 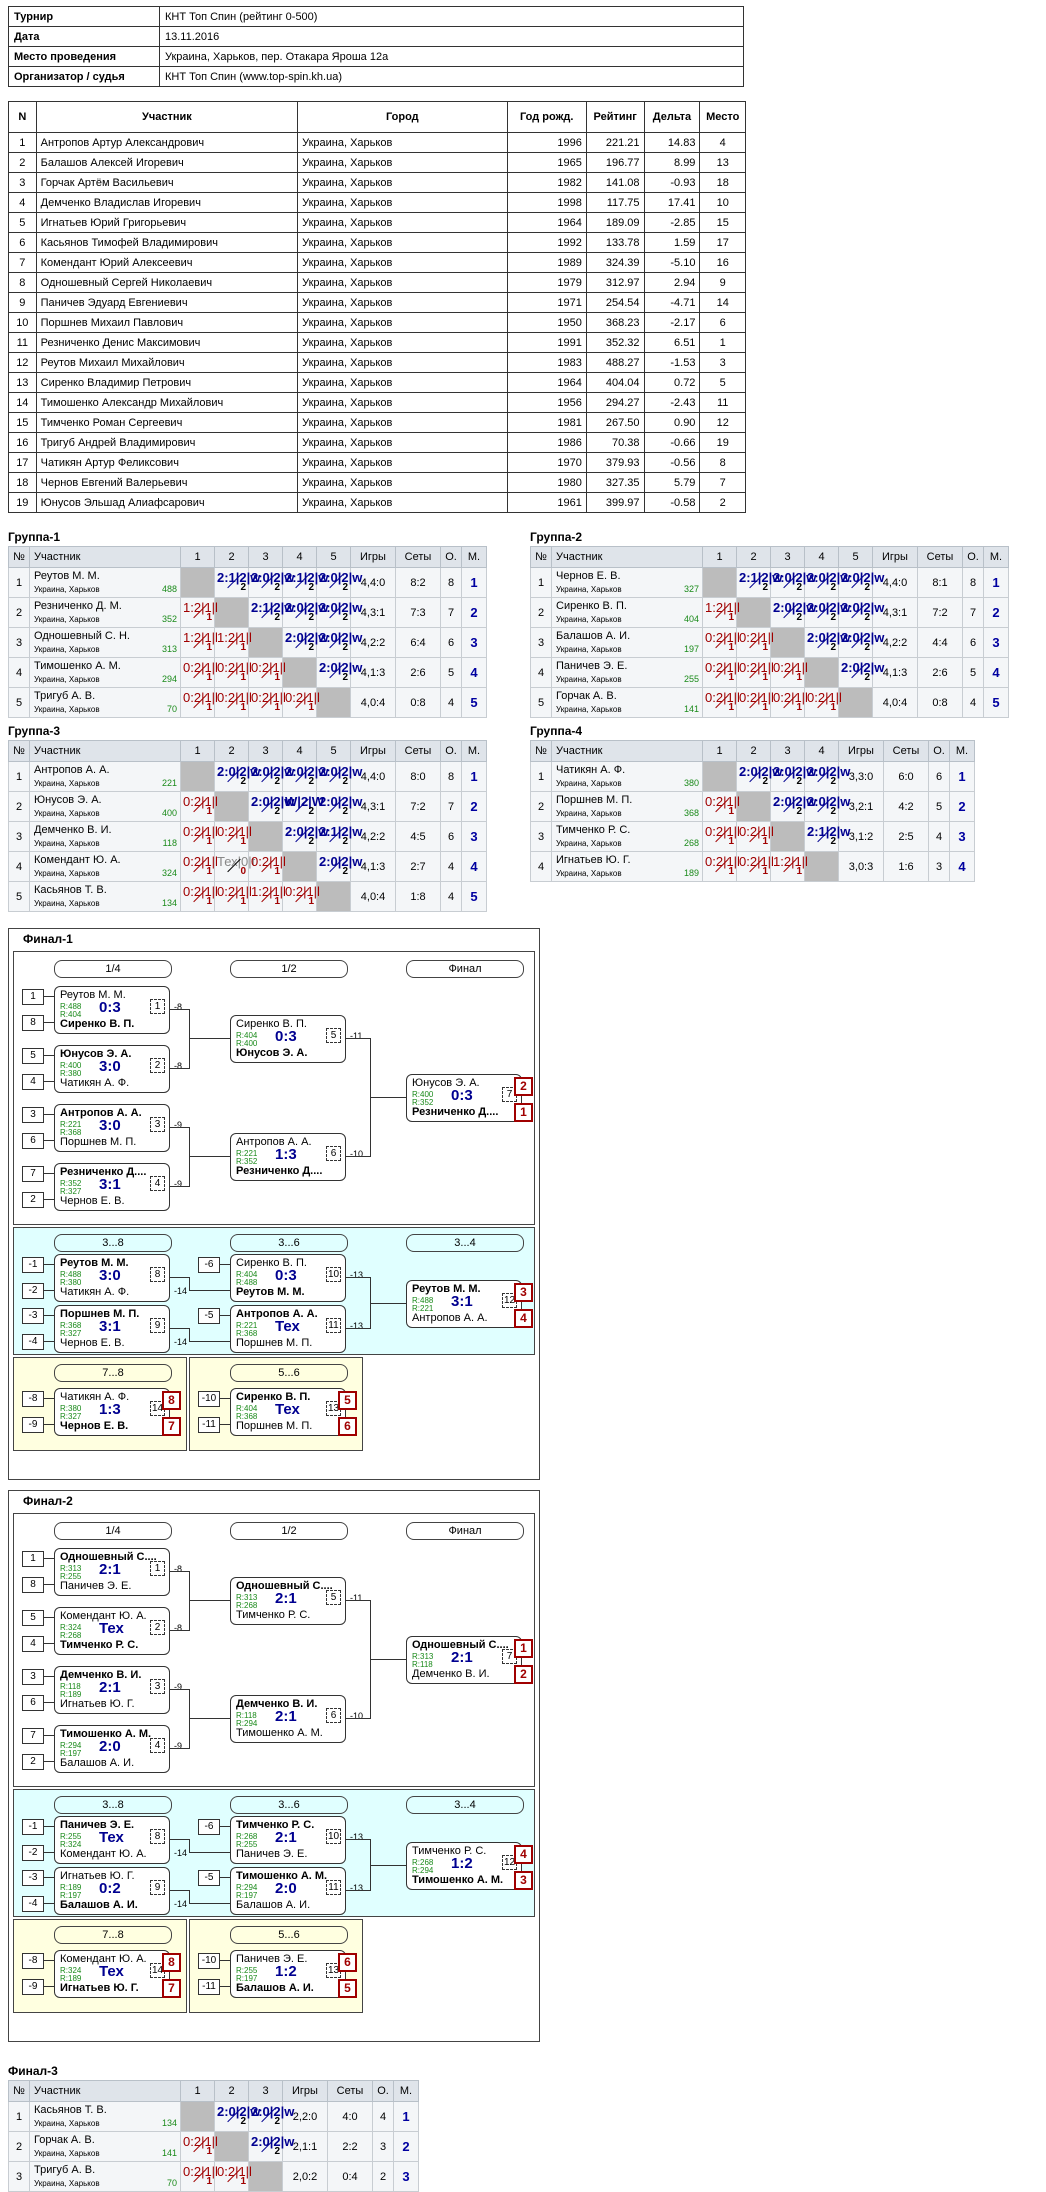 What do you see at coordinates (84, 36) in the screenshot?
I see `info-label: Дата` at bounding box center [84, 36].